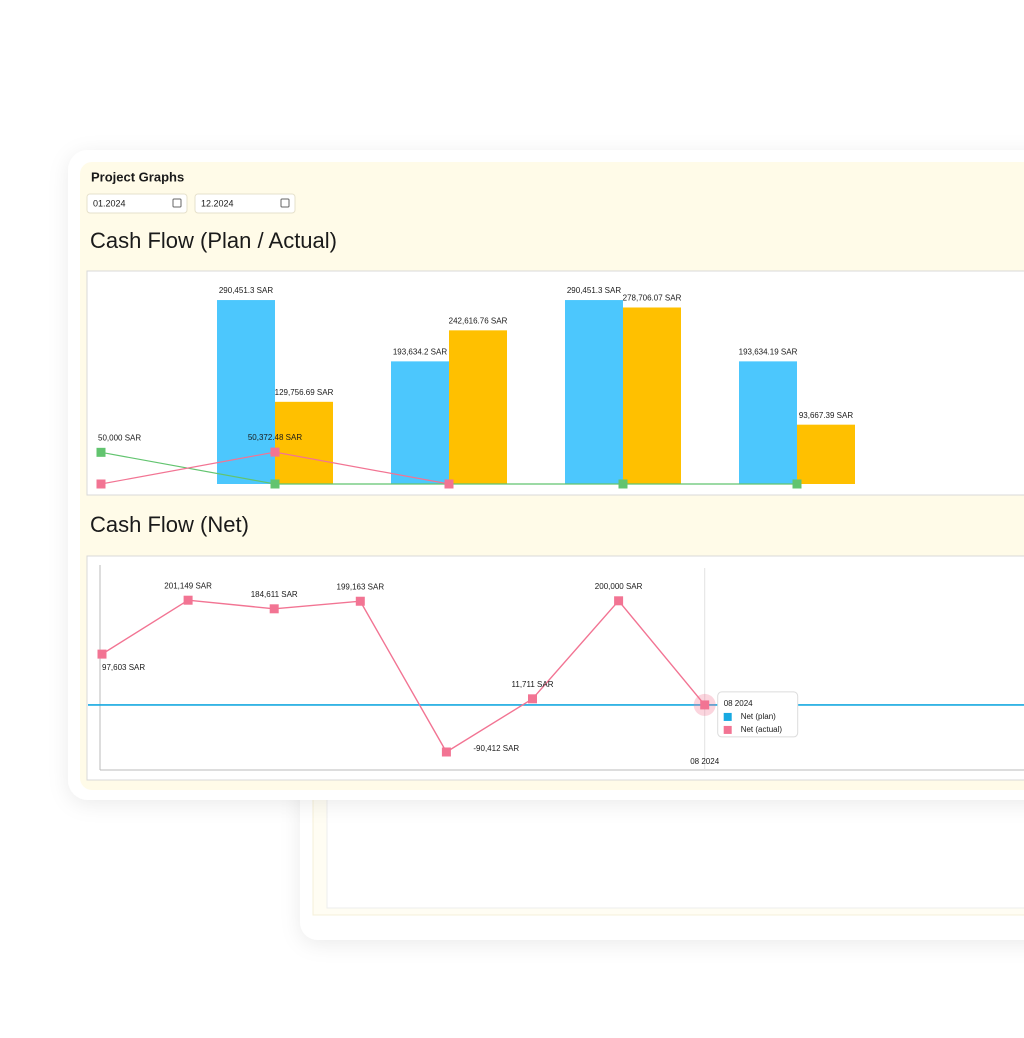 The width and height of the screenshot is (1024, 1038). I want to click on data-label: 193,634.19 SAR, so click(768, 351).